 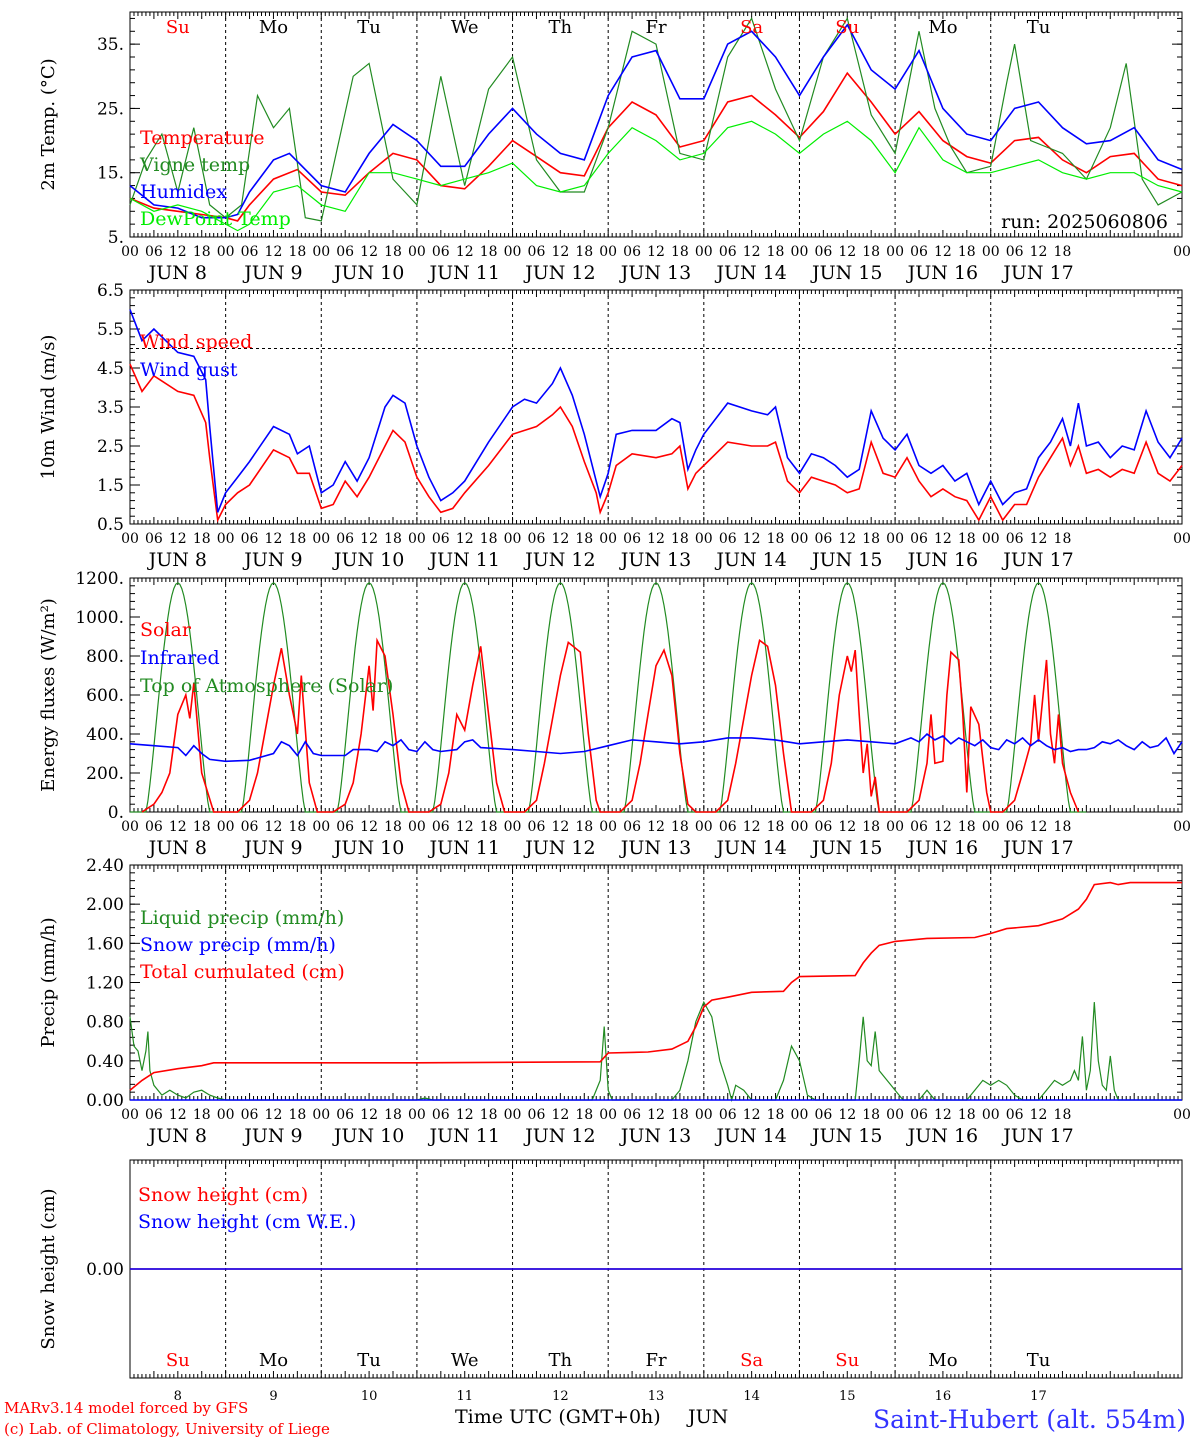 What do you see at coordinates (655, 27) in the screenshot?
I see `day-of-week-label: Fr` at bounding box center [655, 27].